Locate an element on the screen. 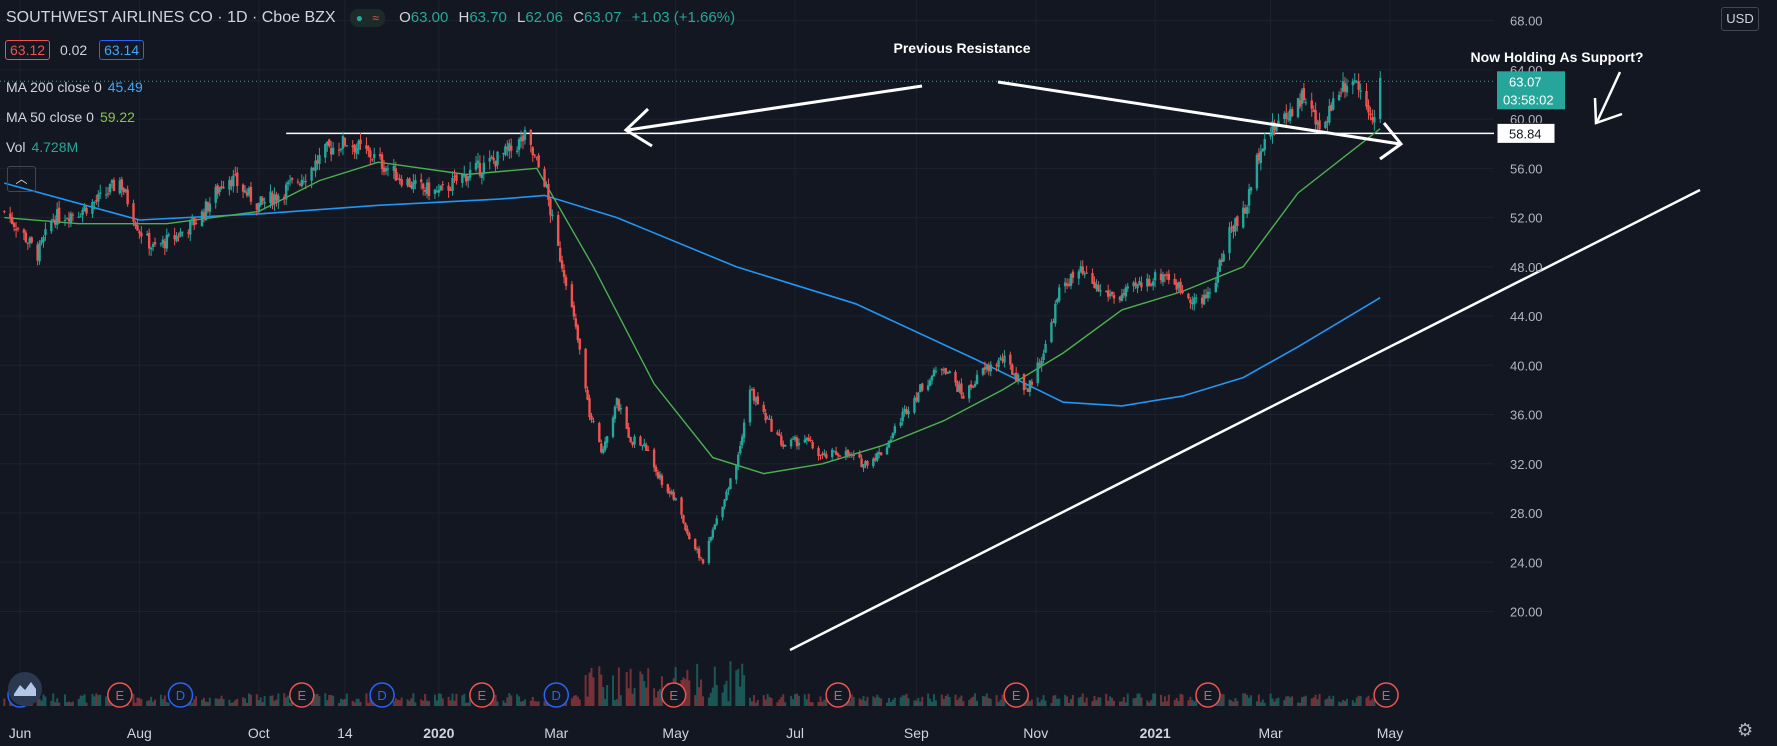 The height and width of the screenshot is (746, 1777). chevron-up-icon: ︿ is located at coordinates (21, 179).